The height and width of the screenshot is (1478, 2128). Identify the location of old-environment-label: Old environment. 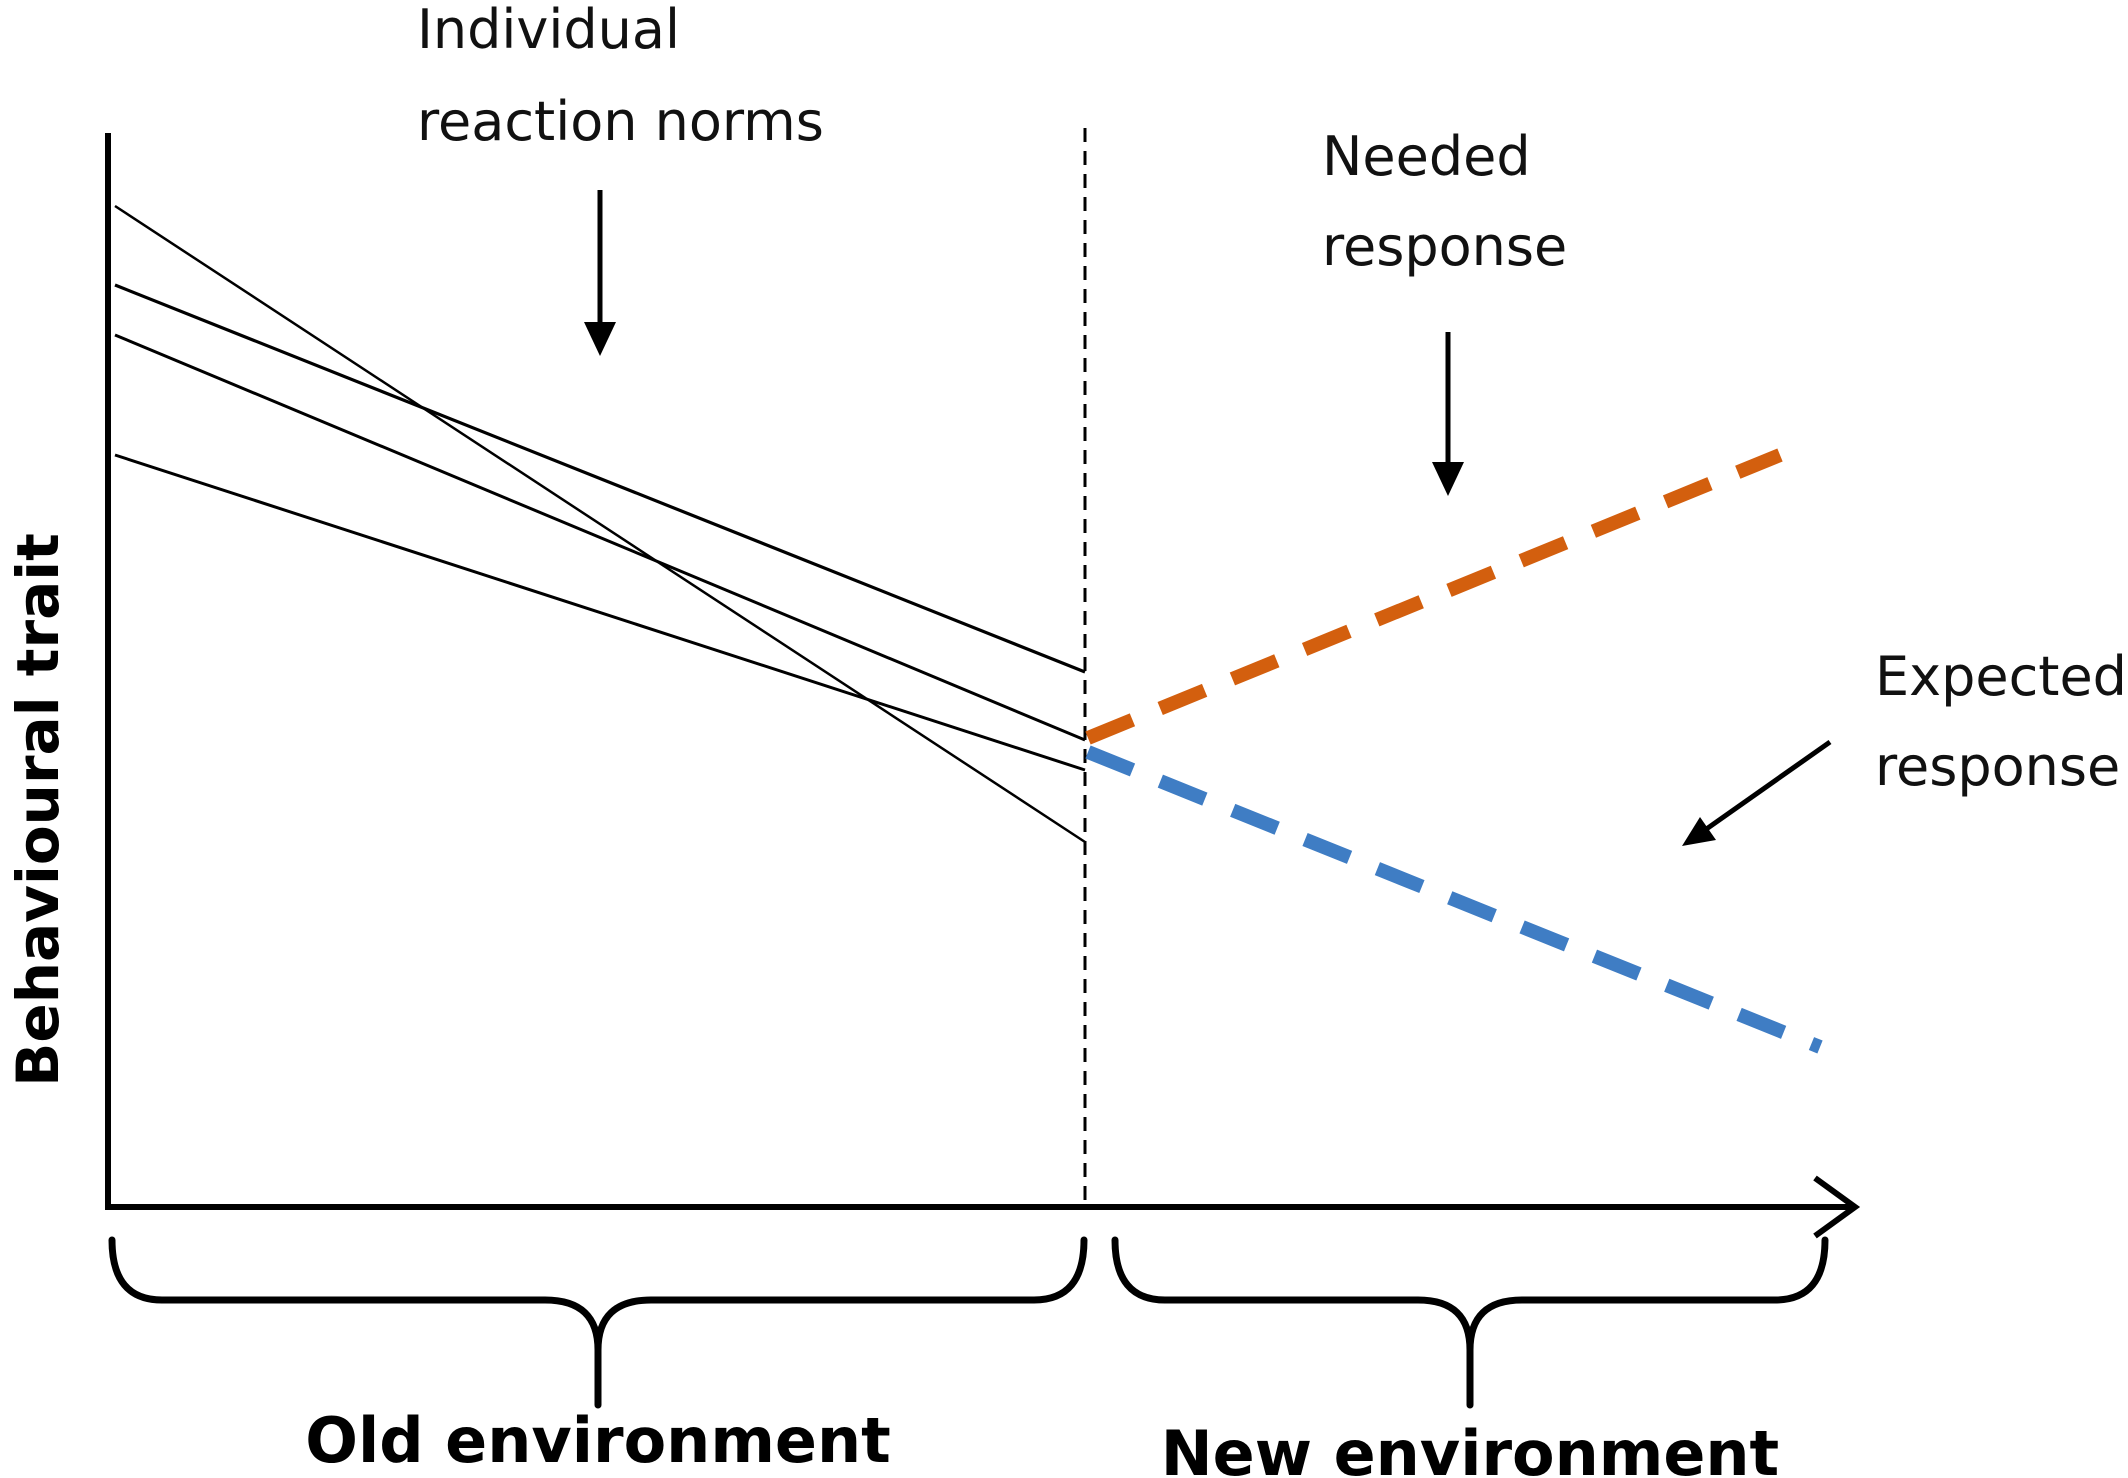
(598, 1440).